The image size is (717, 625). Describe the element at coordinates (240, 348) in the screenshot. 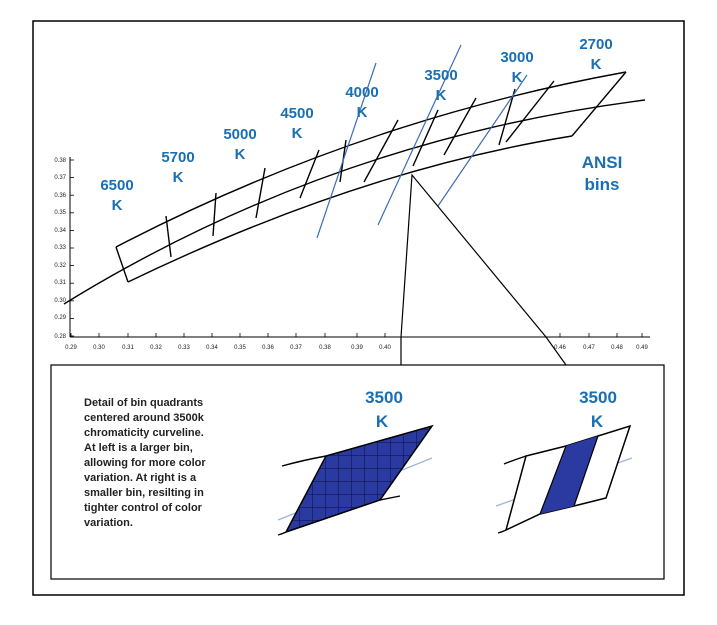

I see `x-tick-label: 0.35` at that location.